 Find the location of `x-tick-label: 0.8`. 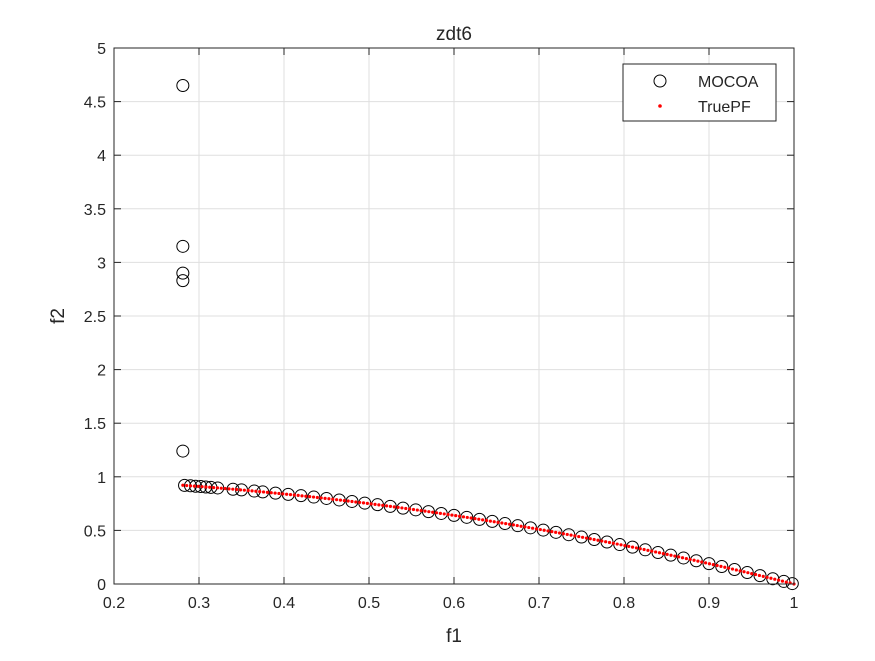

x-tick-label: 0.8 is located at coordinates (624, 603).